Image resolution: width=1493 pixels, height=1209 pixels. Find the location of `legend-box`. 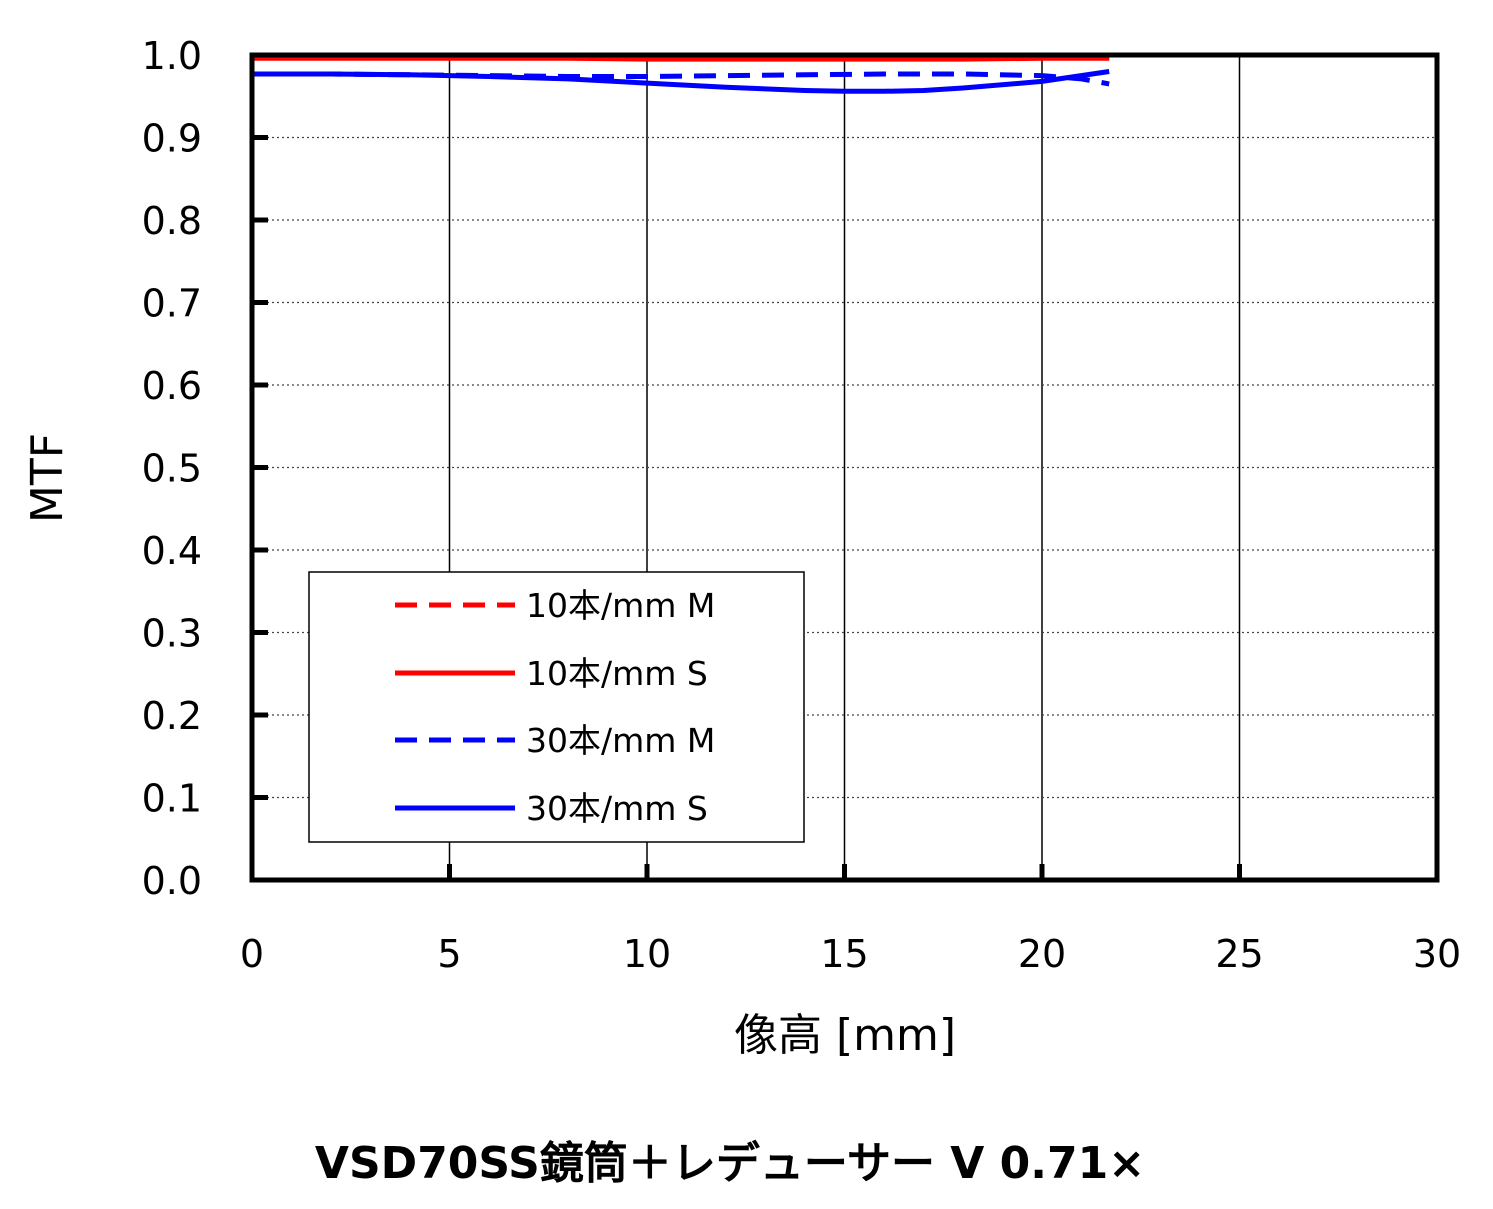

legend-box is located at coordinates (556, 707).